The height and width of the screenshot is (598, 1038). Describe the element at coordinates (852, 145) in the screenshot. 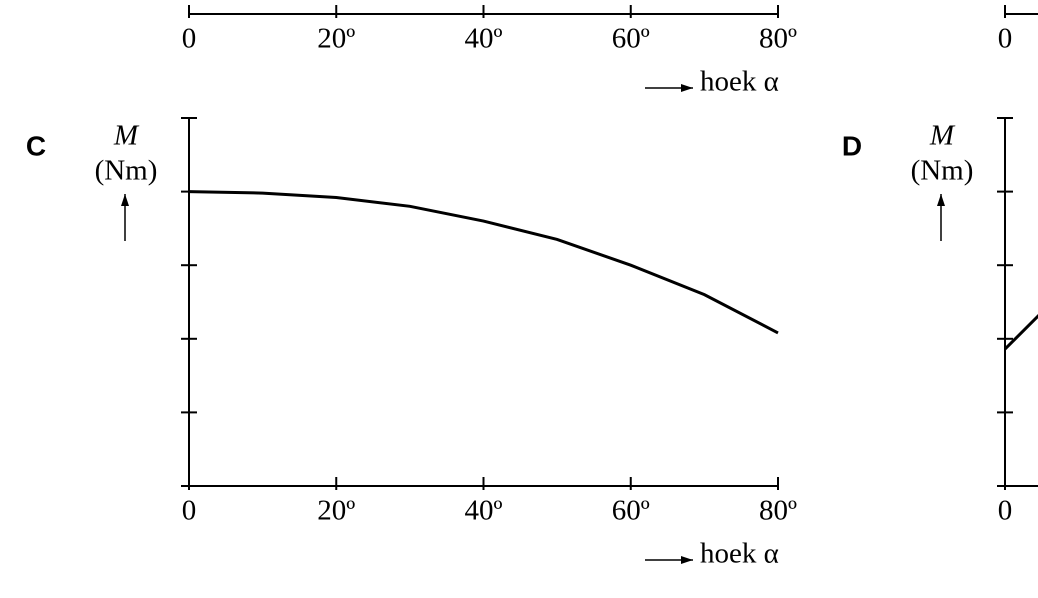

I see `panel-label: D` at that location.